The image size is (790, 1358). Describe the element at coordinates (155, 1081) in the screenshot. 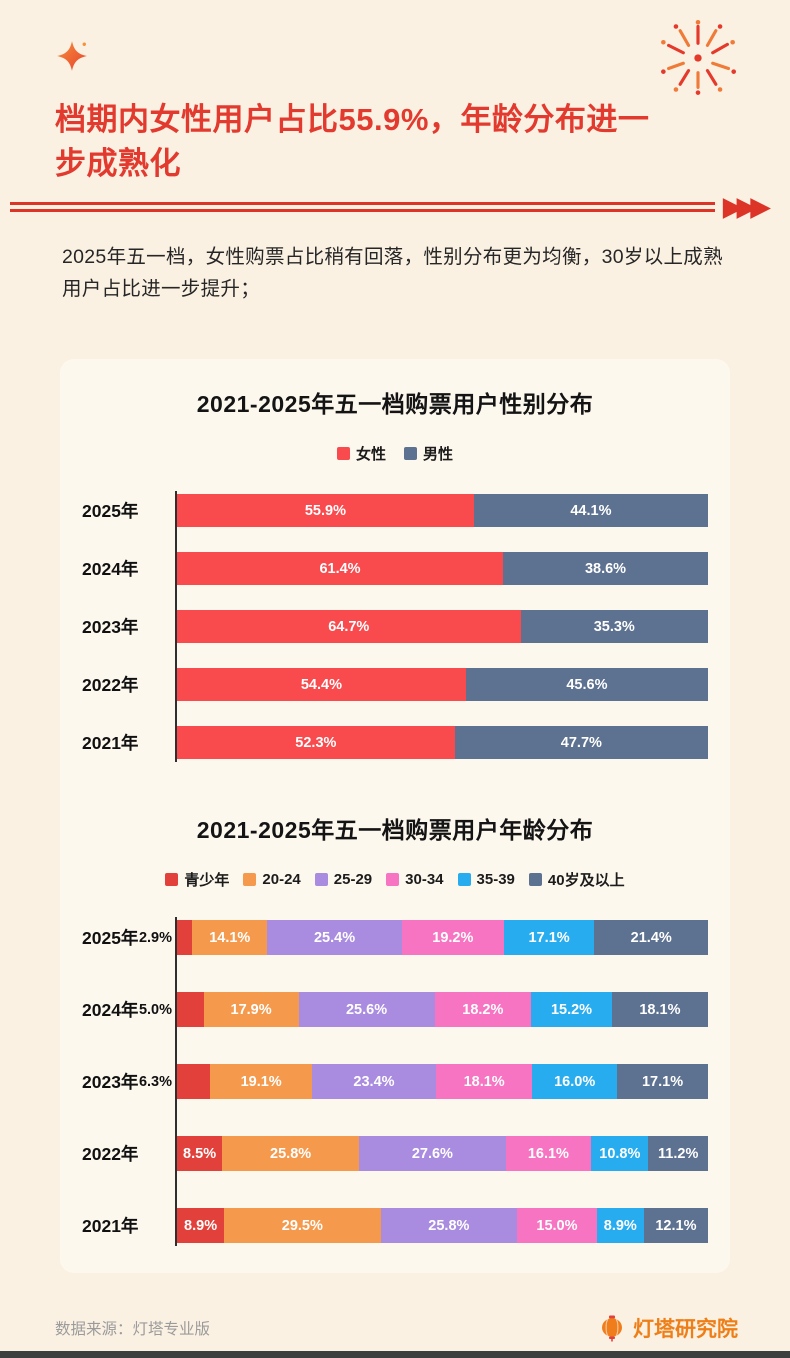

I see `bar-value-label: 6.3%` at that location.